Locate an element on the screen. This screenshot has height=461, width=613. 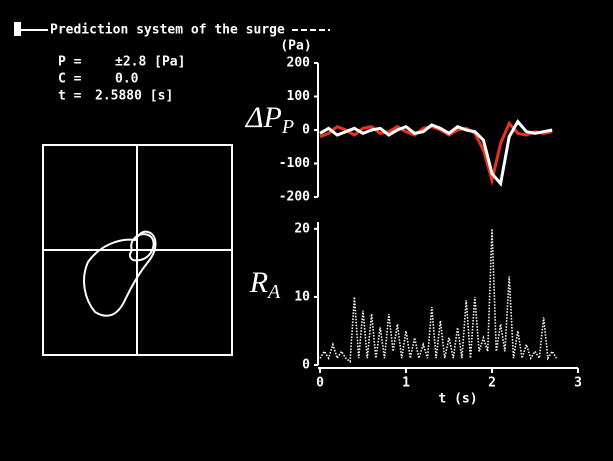
y-axis-label-sub: A is located at coordinates (273, 292).